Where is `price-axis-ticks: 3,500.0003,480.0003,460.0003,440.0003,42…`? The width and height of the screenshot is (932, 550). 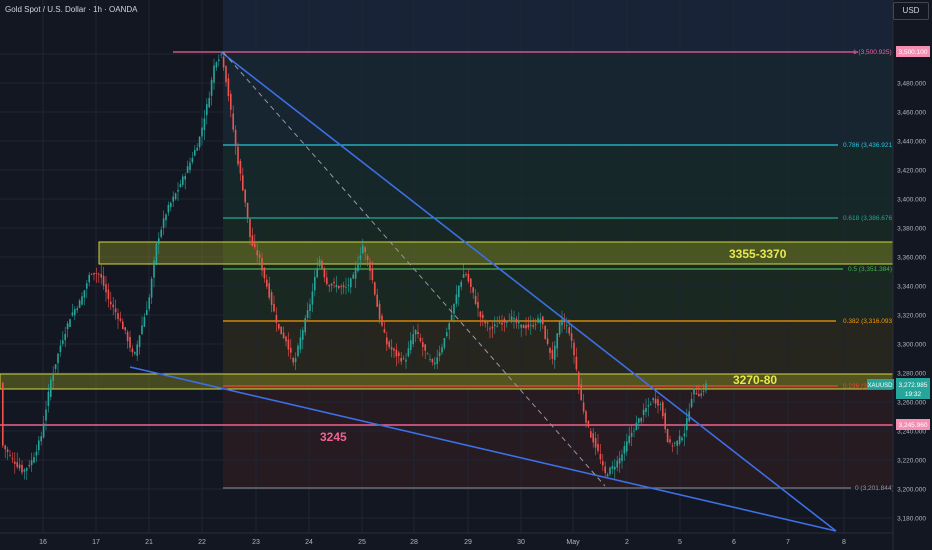 price-axis-ticks: 3,500.0003,480.0003,460.0003,440.0003,42… is located at coordinates (911, 287).